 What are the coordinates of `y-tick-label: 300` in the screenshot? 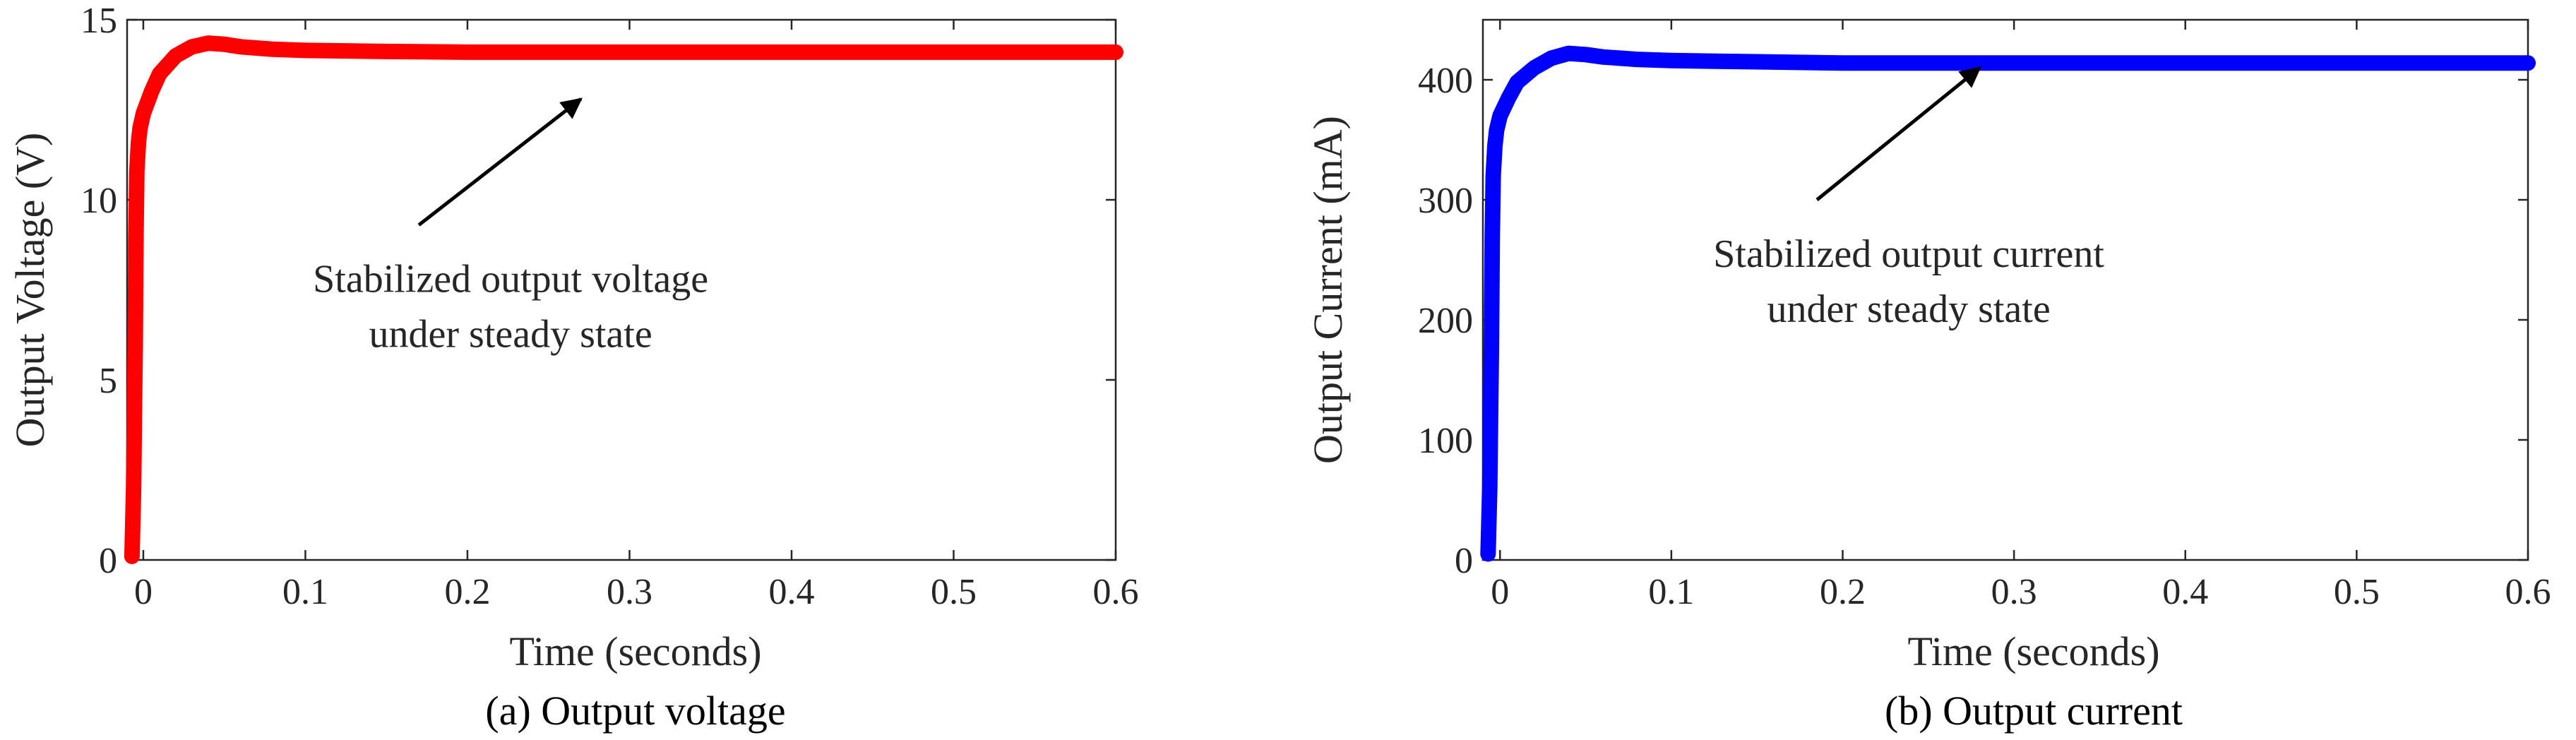 It's located at (1445, 201).